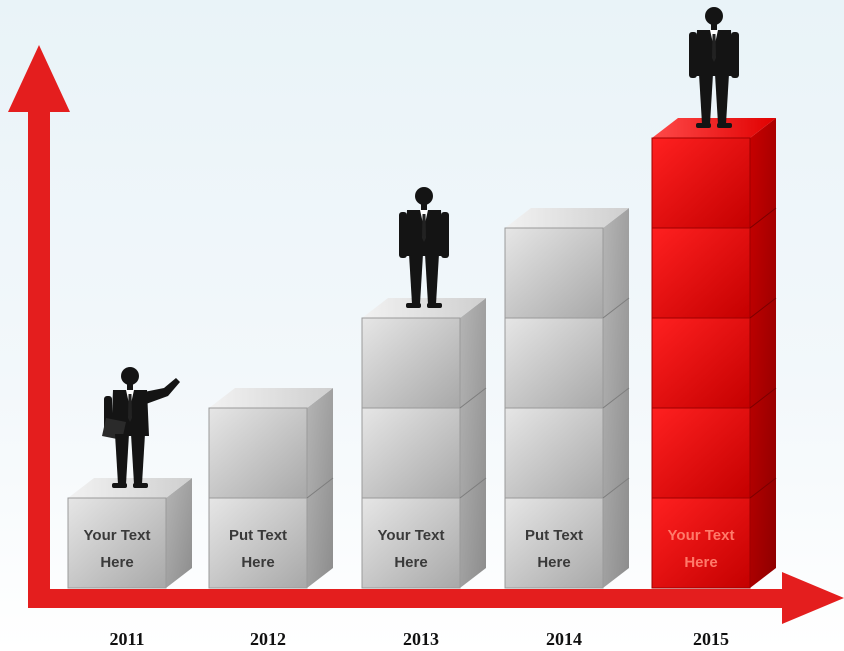 This screenshot has height=651, width=844. Describe the element at coordinates (39, 354) in the screenshot. I see `y-axis-line` at that location.